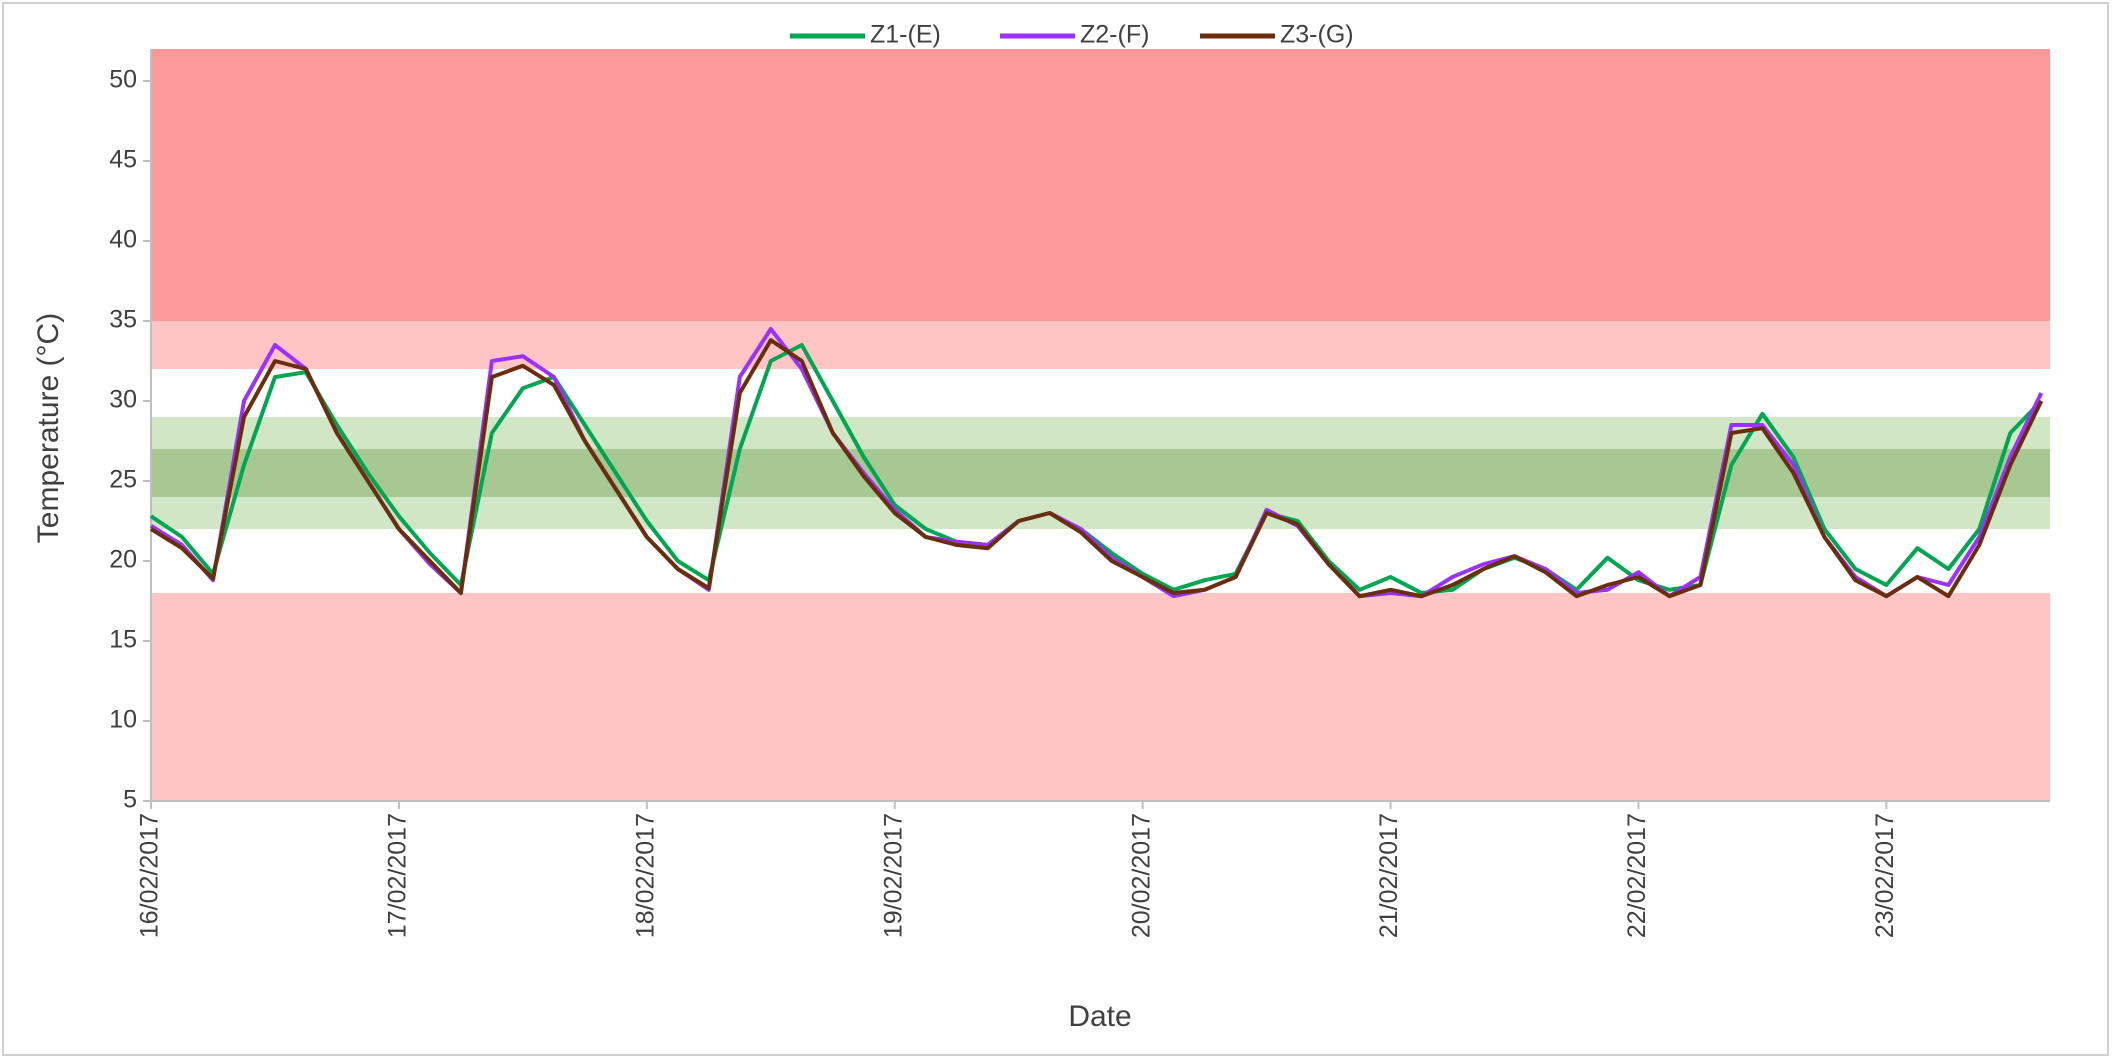 This screenshot has width=2112, height=1059. What do you see at coordinates (123, 480) in the screenshot?
I see `y-tick-label: 25` at bounding box center [123, 480].